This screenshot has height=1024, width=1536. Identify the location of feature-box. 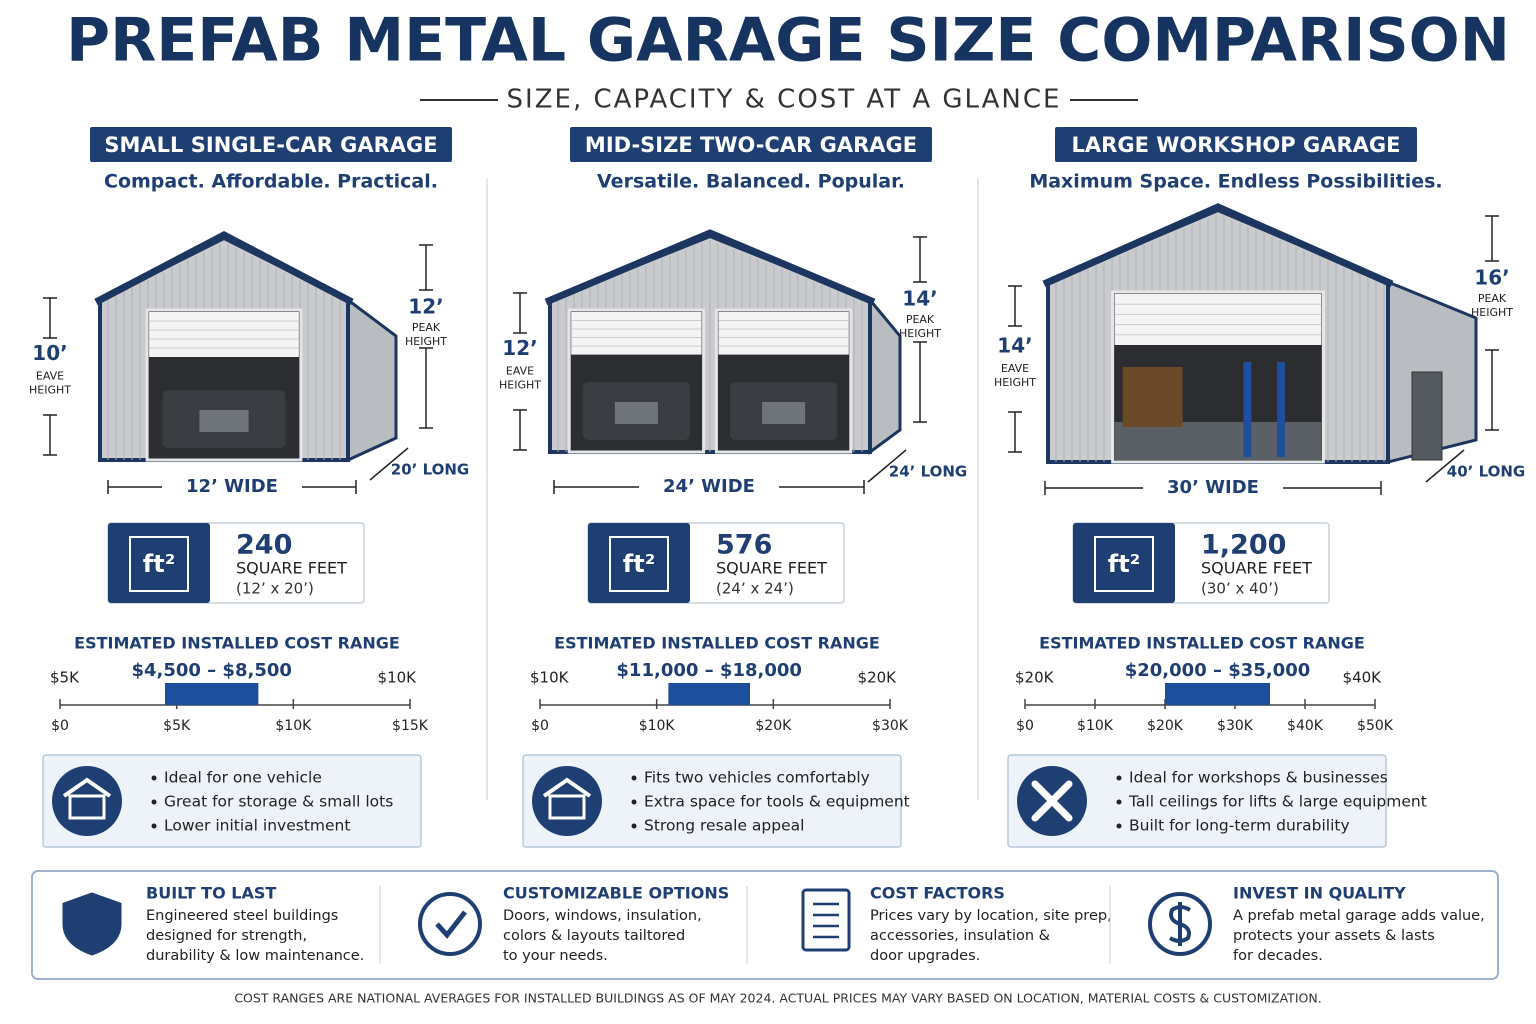
(1197, 801).